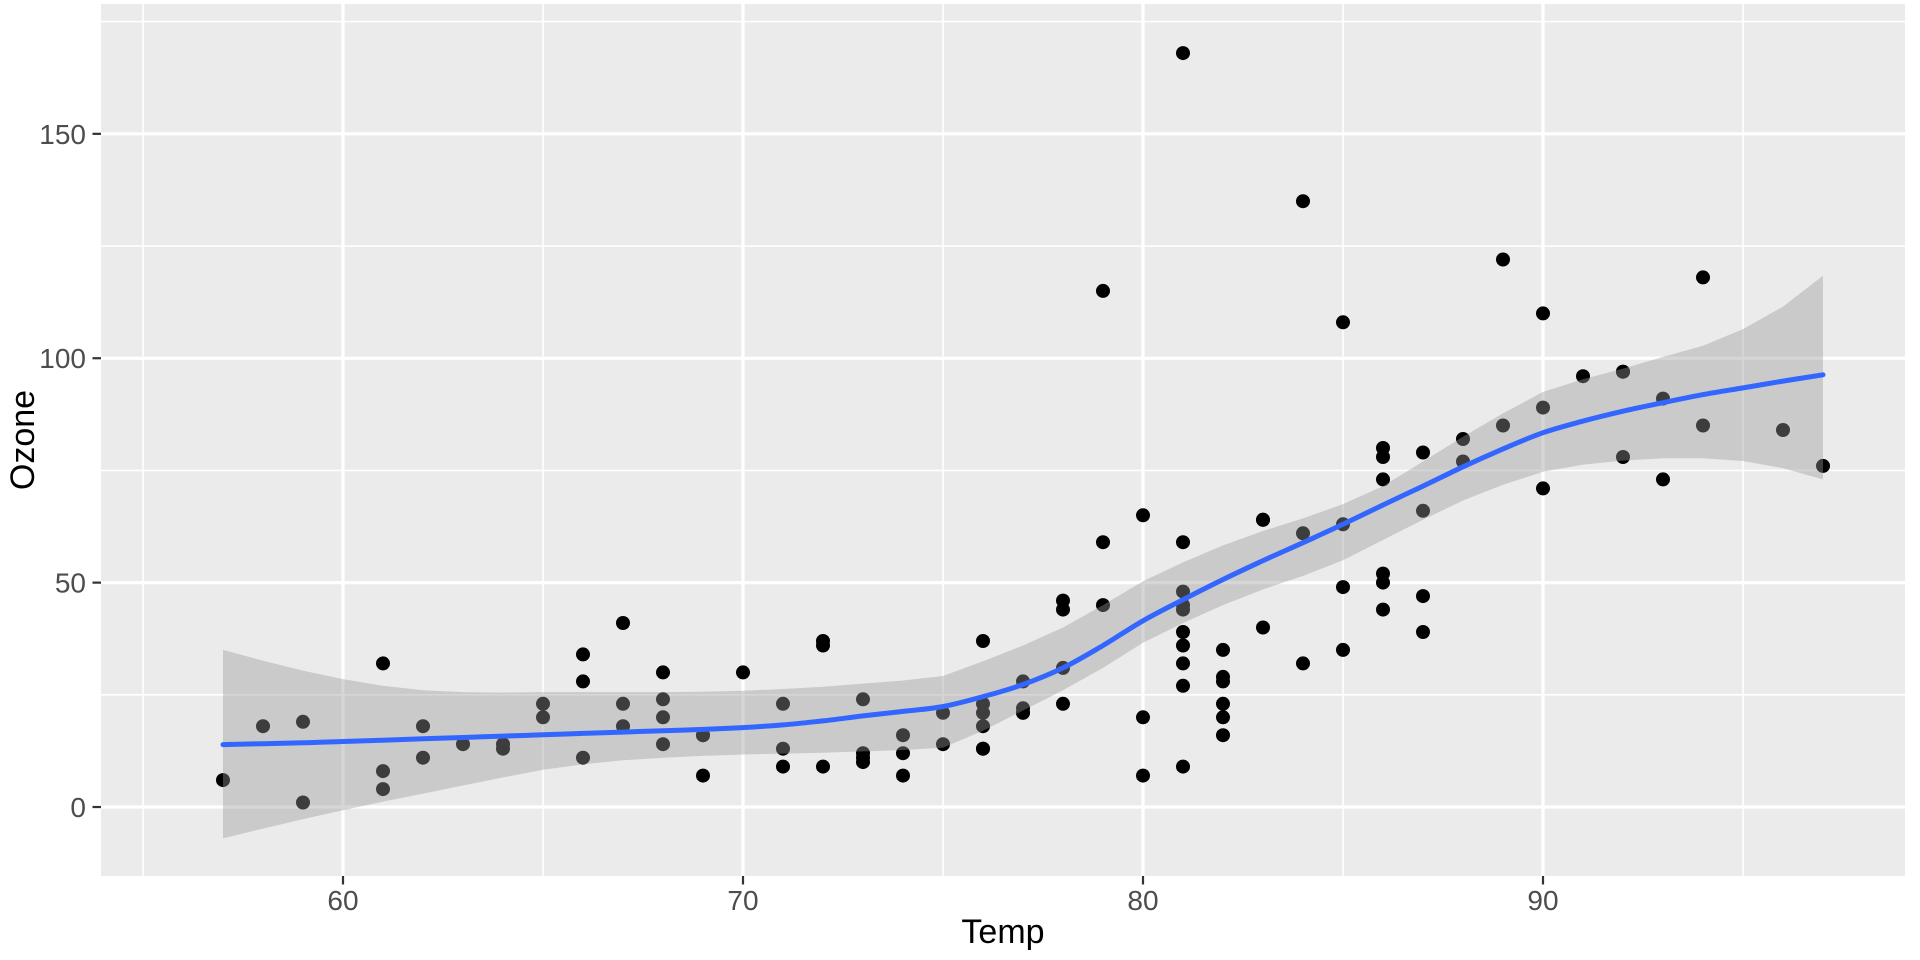  I want to click on x-tick-label: 60, so click(342, 900).